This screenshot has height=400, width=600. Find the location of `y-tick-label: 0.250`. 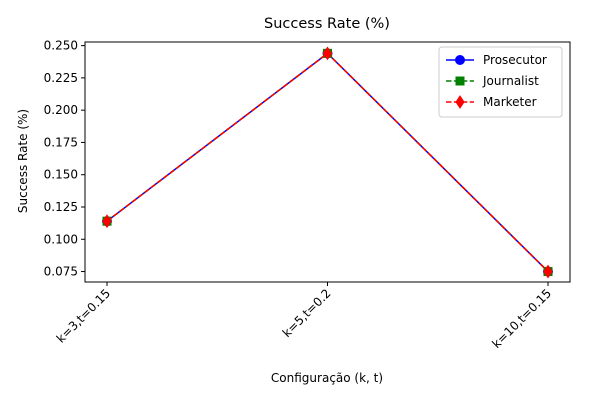

y-tick-label: 0.250 is located at coordinates (61, 46).